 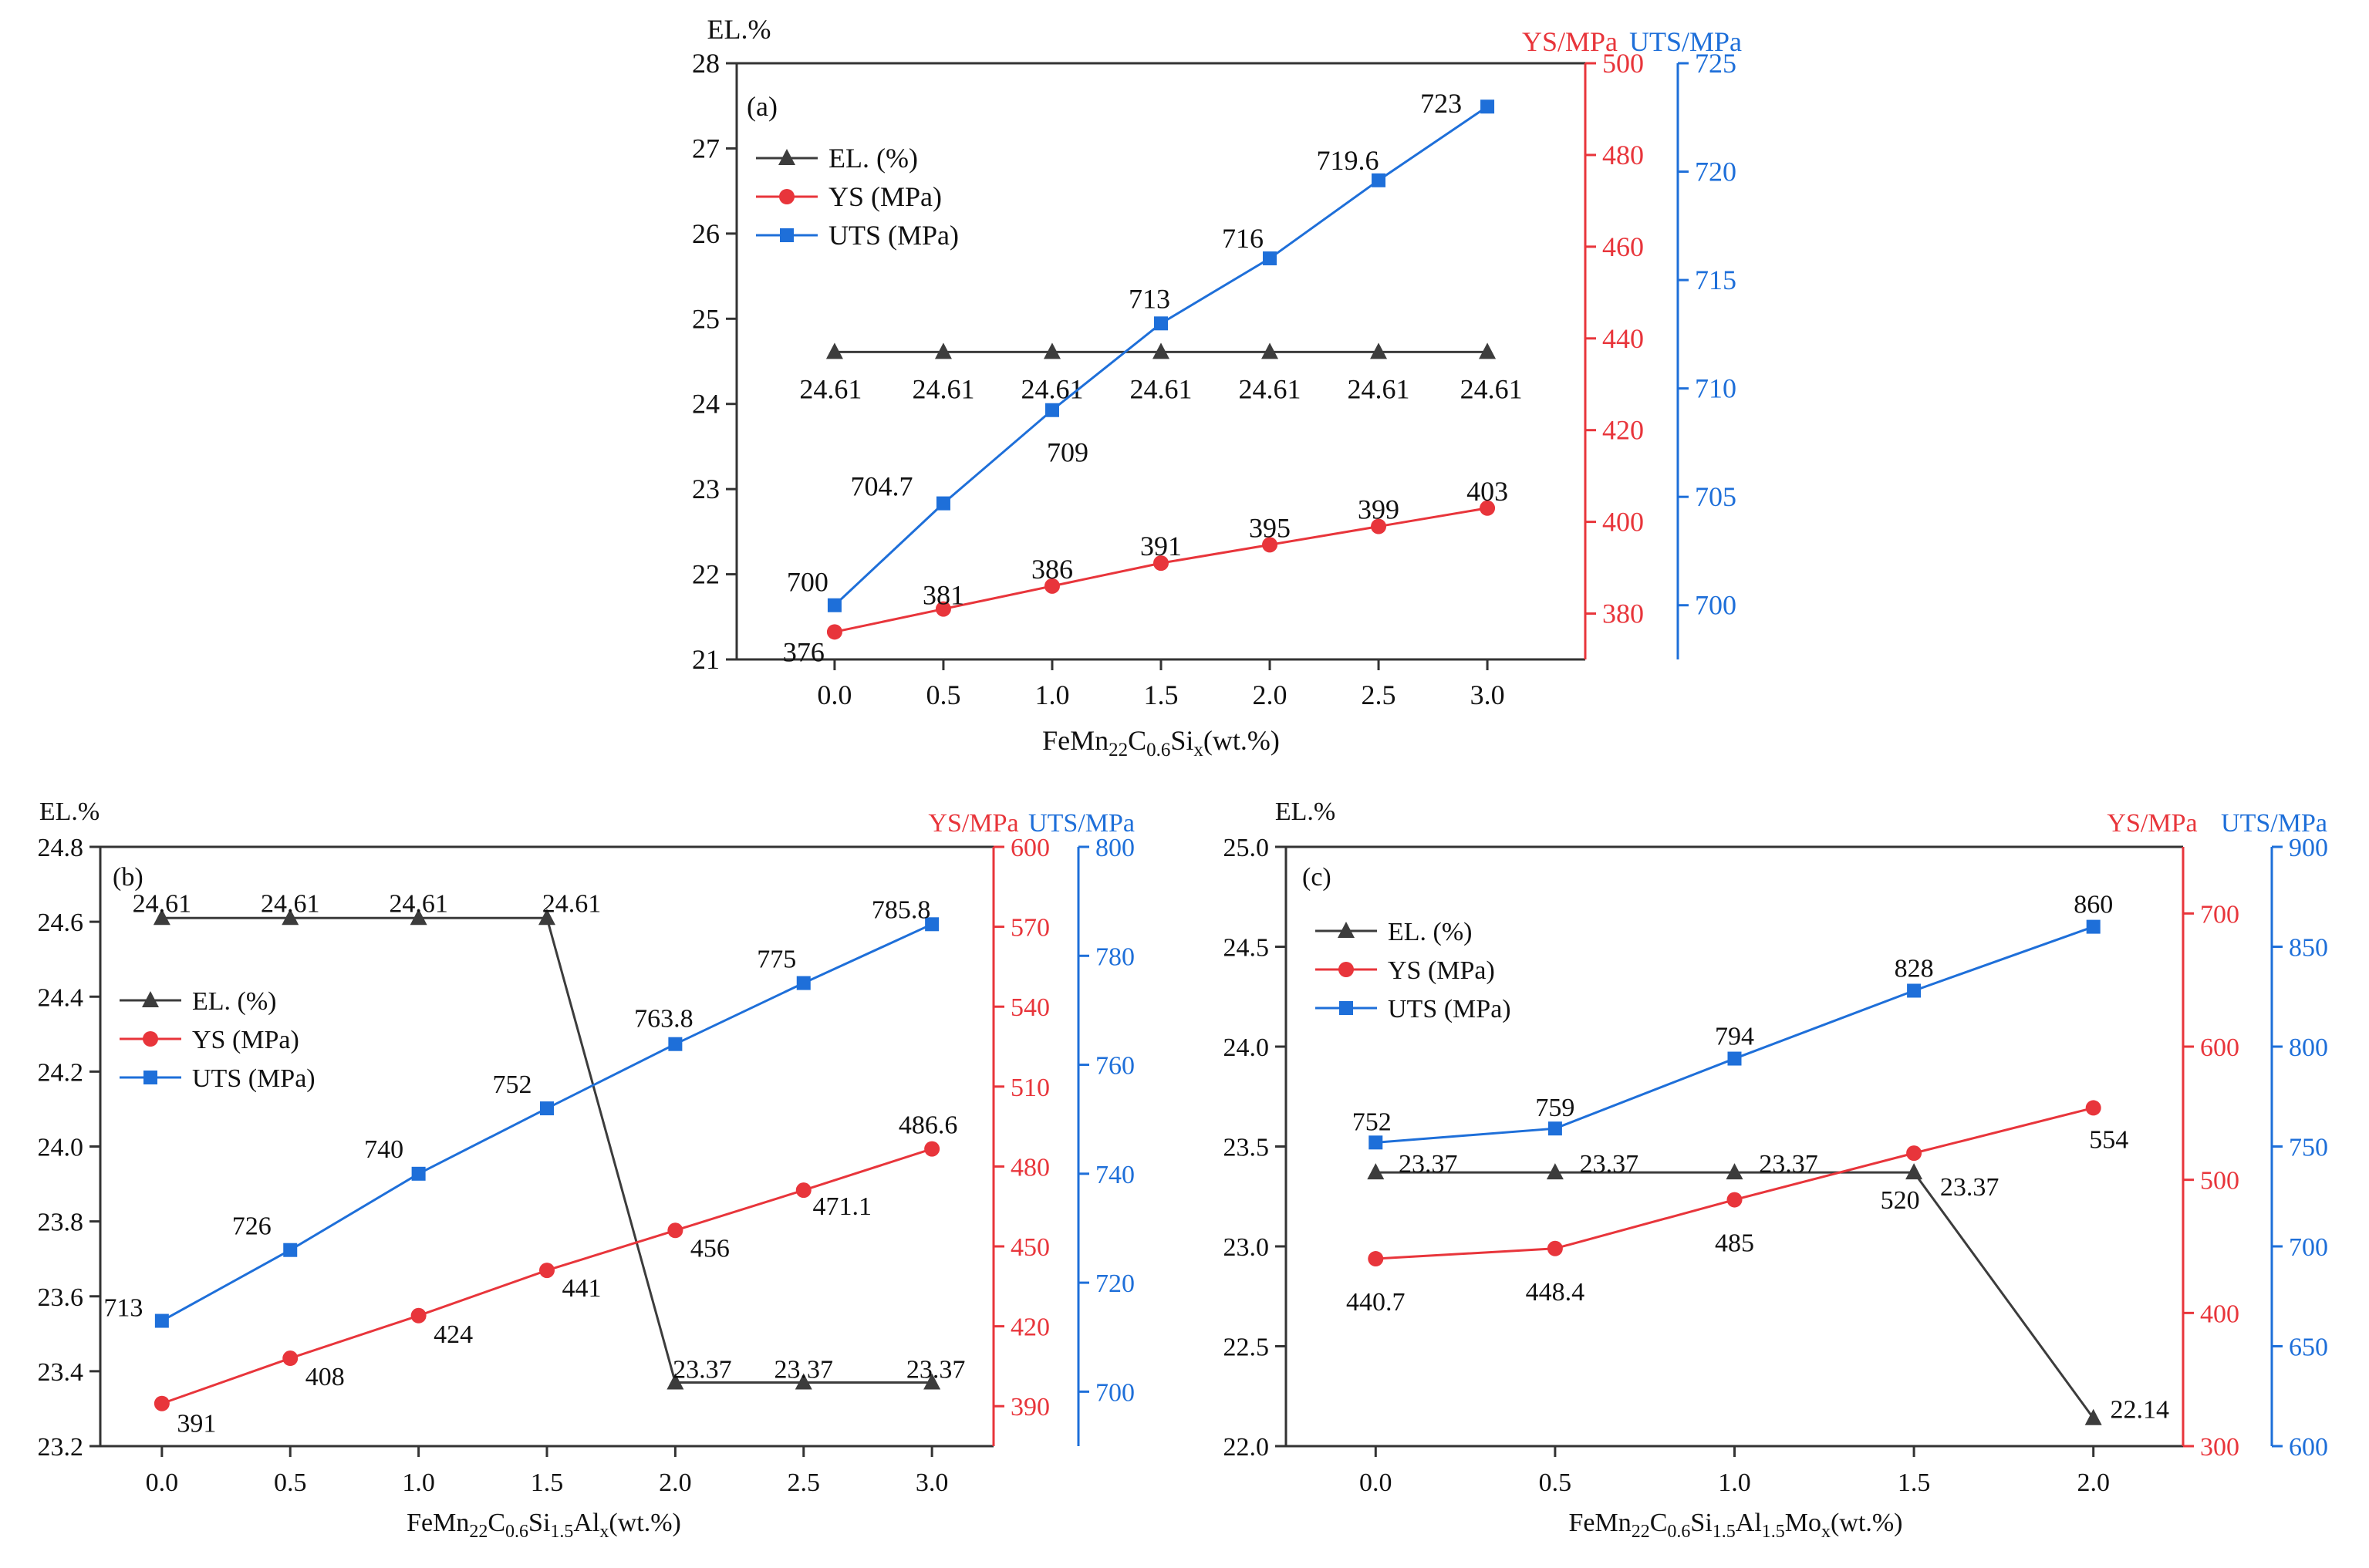 I want to click on legend-marker-triangle, so click(x=1347, y=930).